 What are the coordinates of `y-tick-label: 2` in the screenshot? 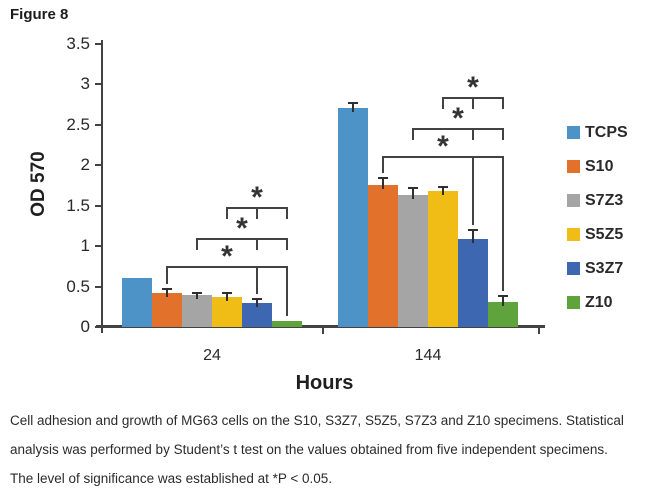 It's located at (85, 164).